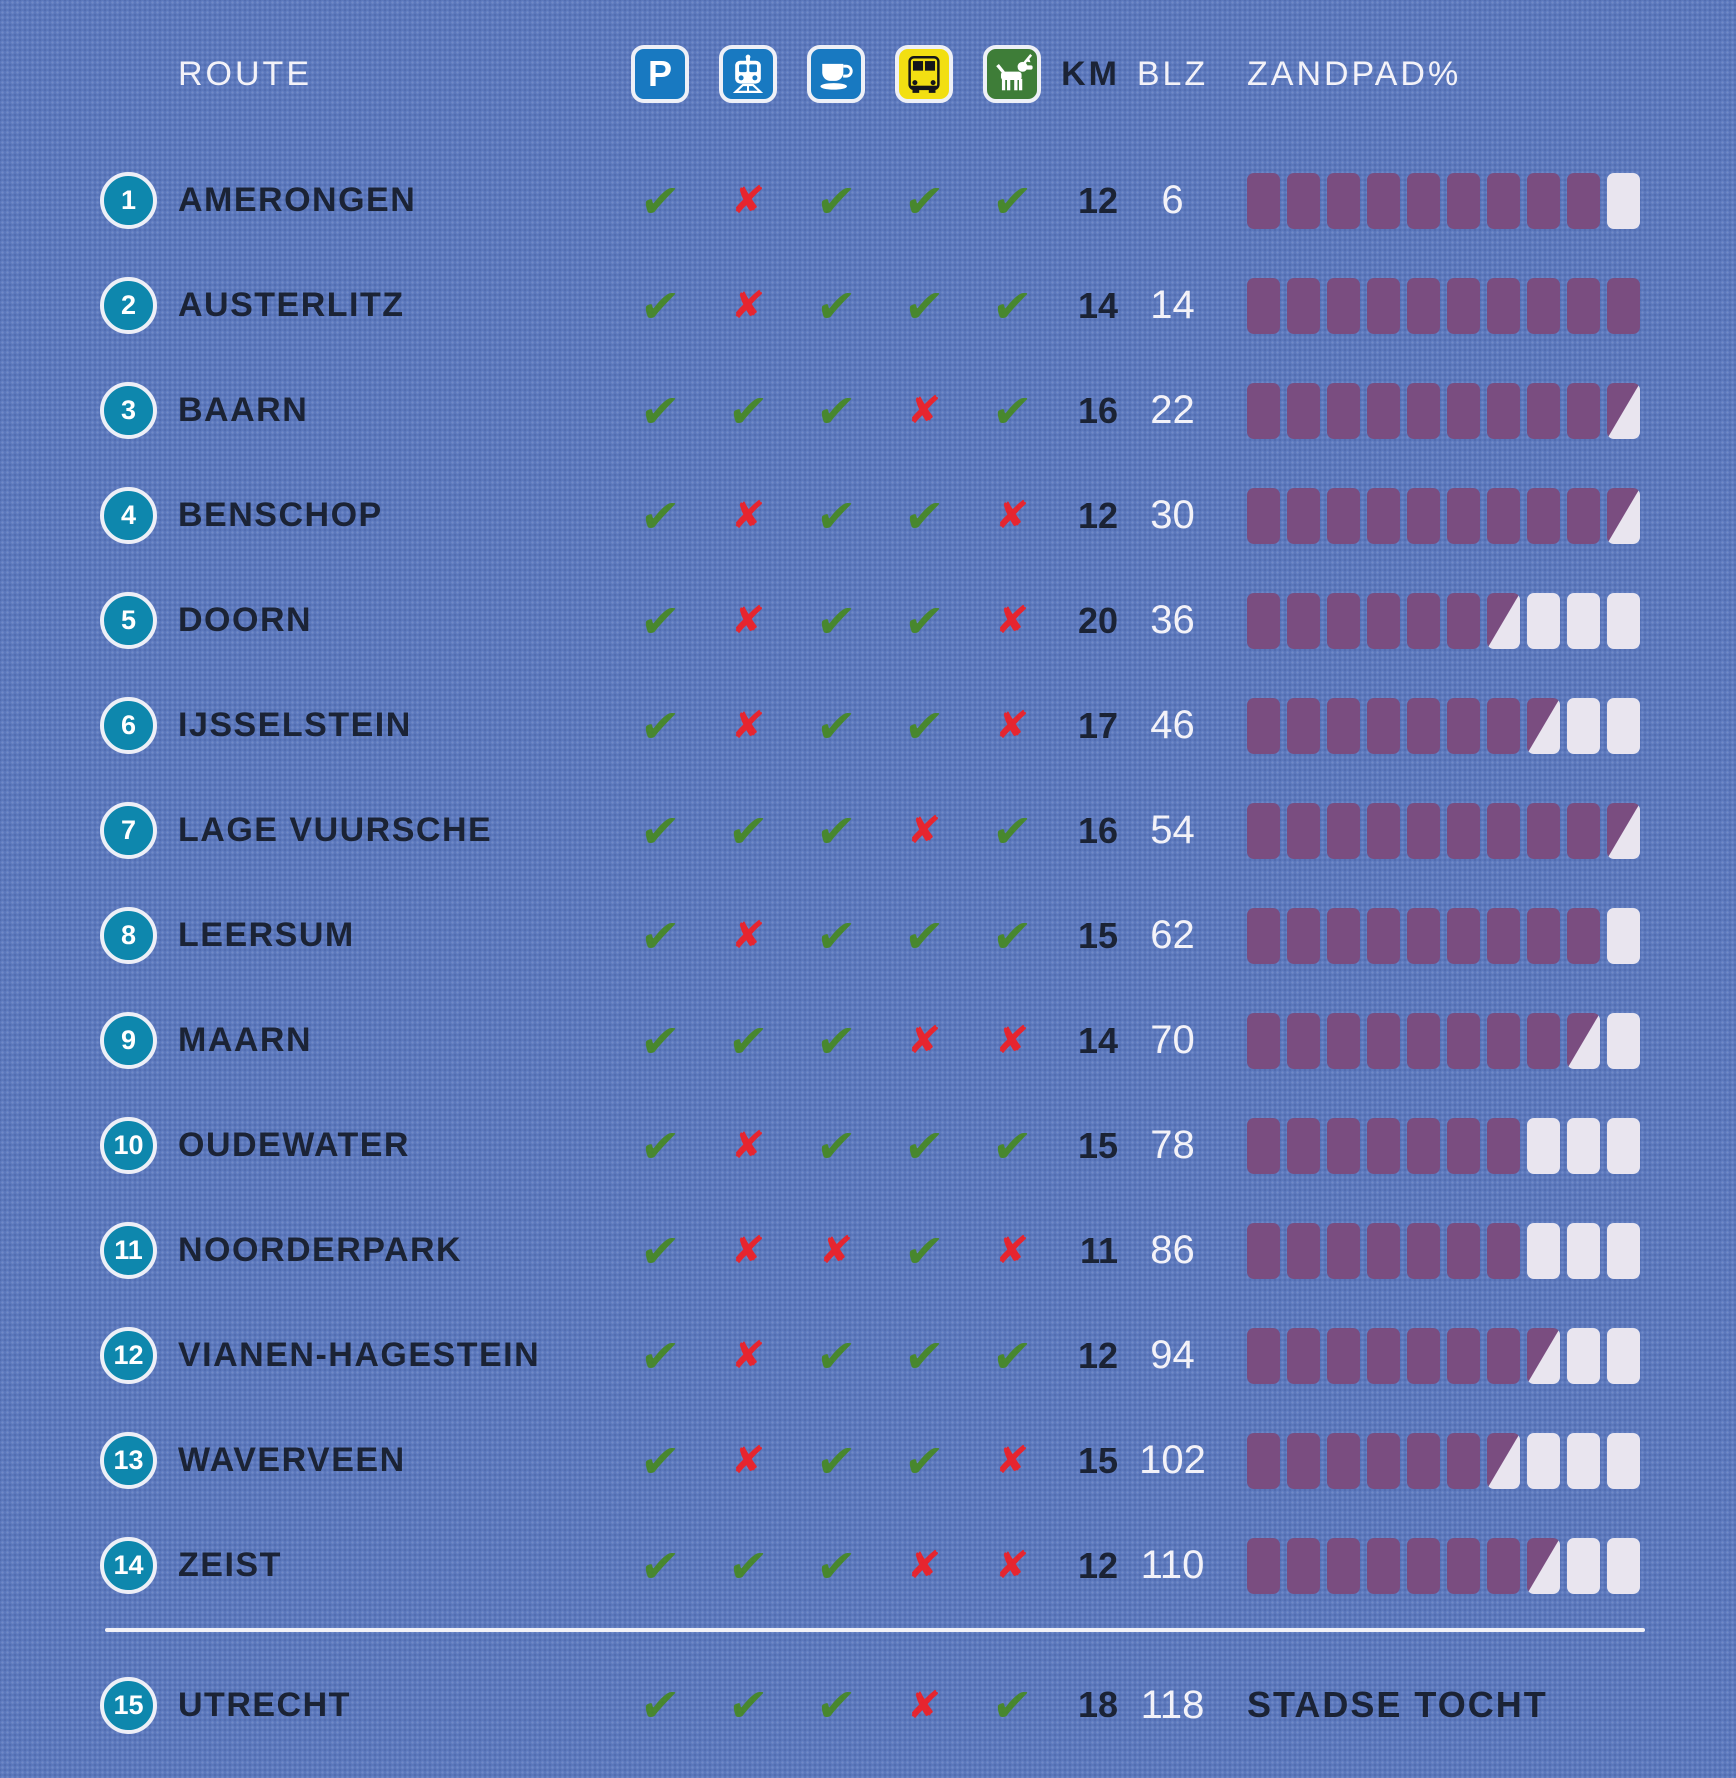  I want to click on route-number-cell: 8, so click(128, 935).